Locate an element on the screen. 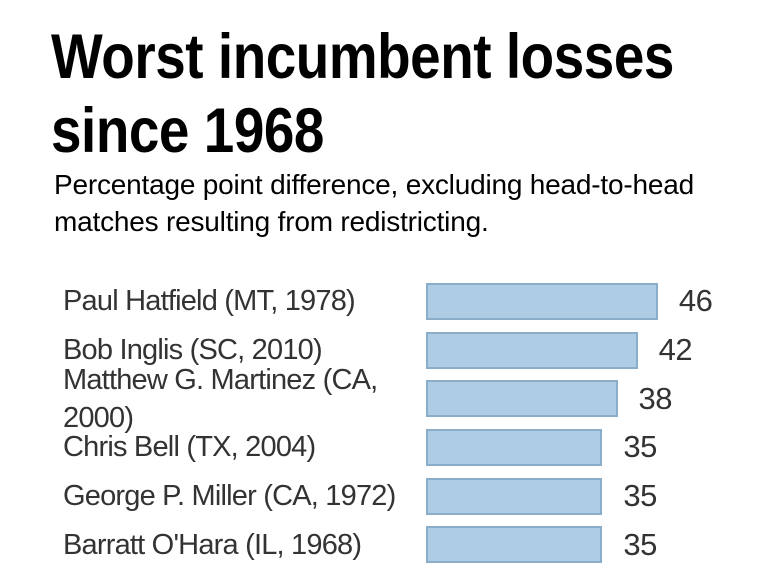  bar-label: Paul Hatfield (MT, 1978) is located at coordinates (209, 301).